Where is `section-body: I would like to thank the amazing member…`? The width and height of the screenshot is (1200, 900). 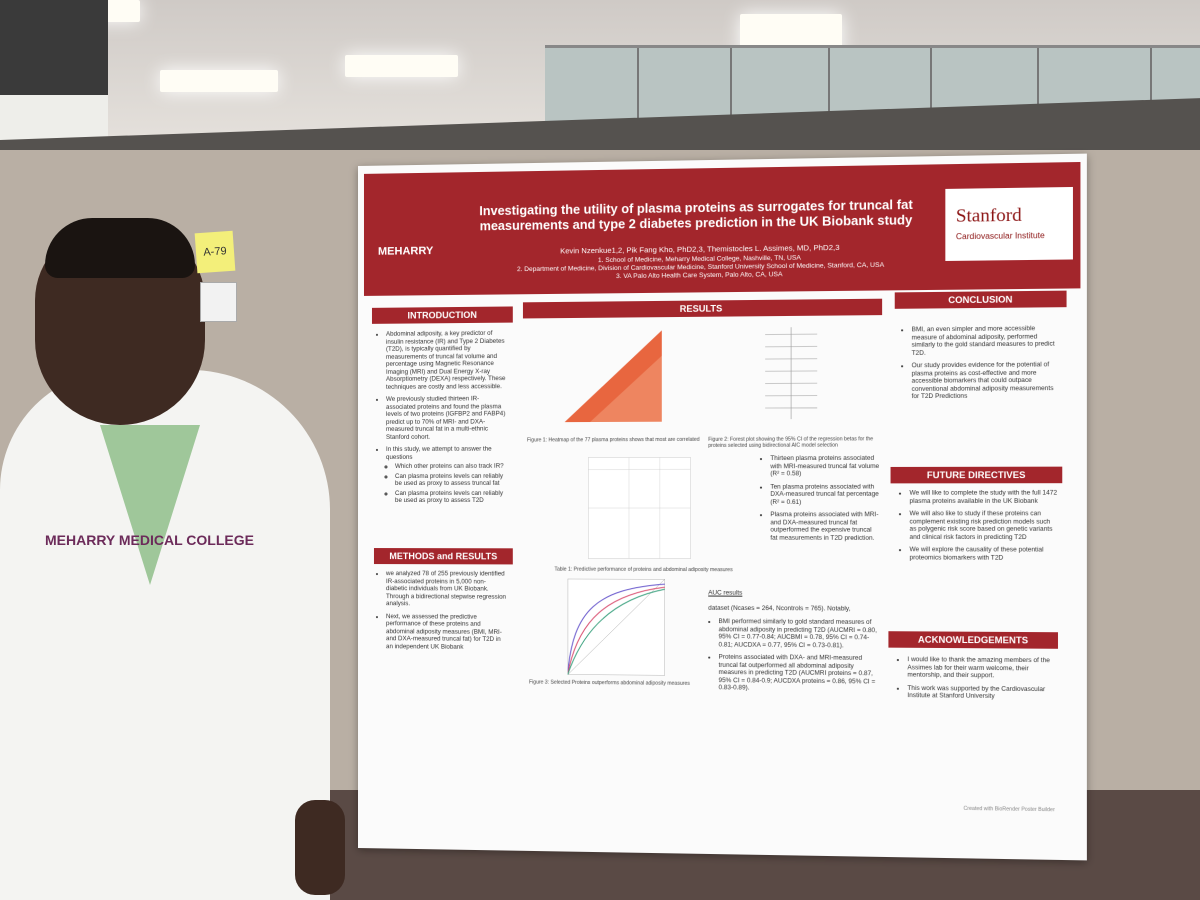
section-body: I would like to thank the amazing member… is located at coordinates (976, 681).